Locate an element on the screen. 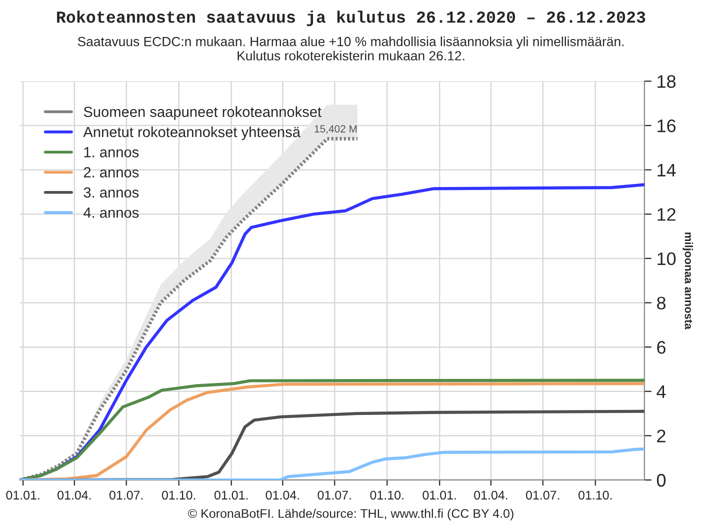 This screenshot has height=524, width=702. y-tick-label: 12 is located at coordinates (667, 214).